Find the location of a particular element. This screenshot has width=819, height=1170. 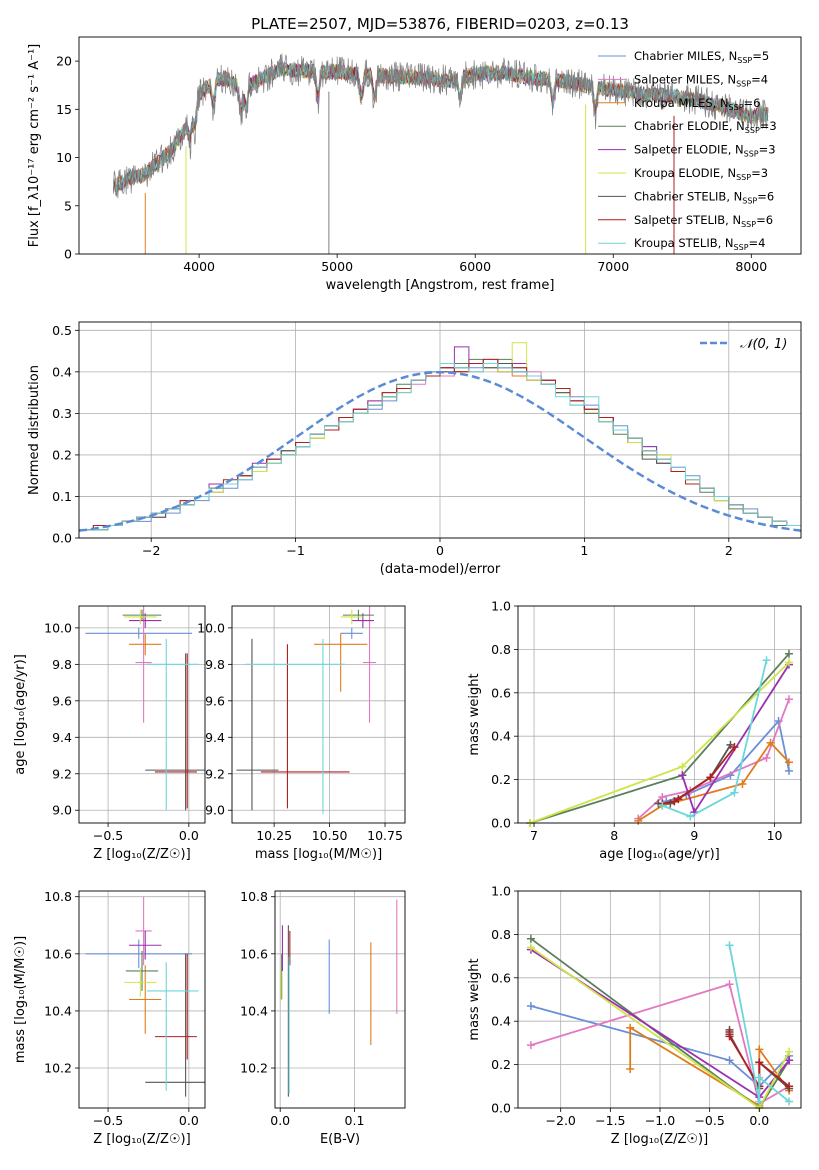

legend-label: Kroupa STELIB, NSSP=4 is located at coordinates (699, 244).